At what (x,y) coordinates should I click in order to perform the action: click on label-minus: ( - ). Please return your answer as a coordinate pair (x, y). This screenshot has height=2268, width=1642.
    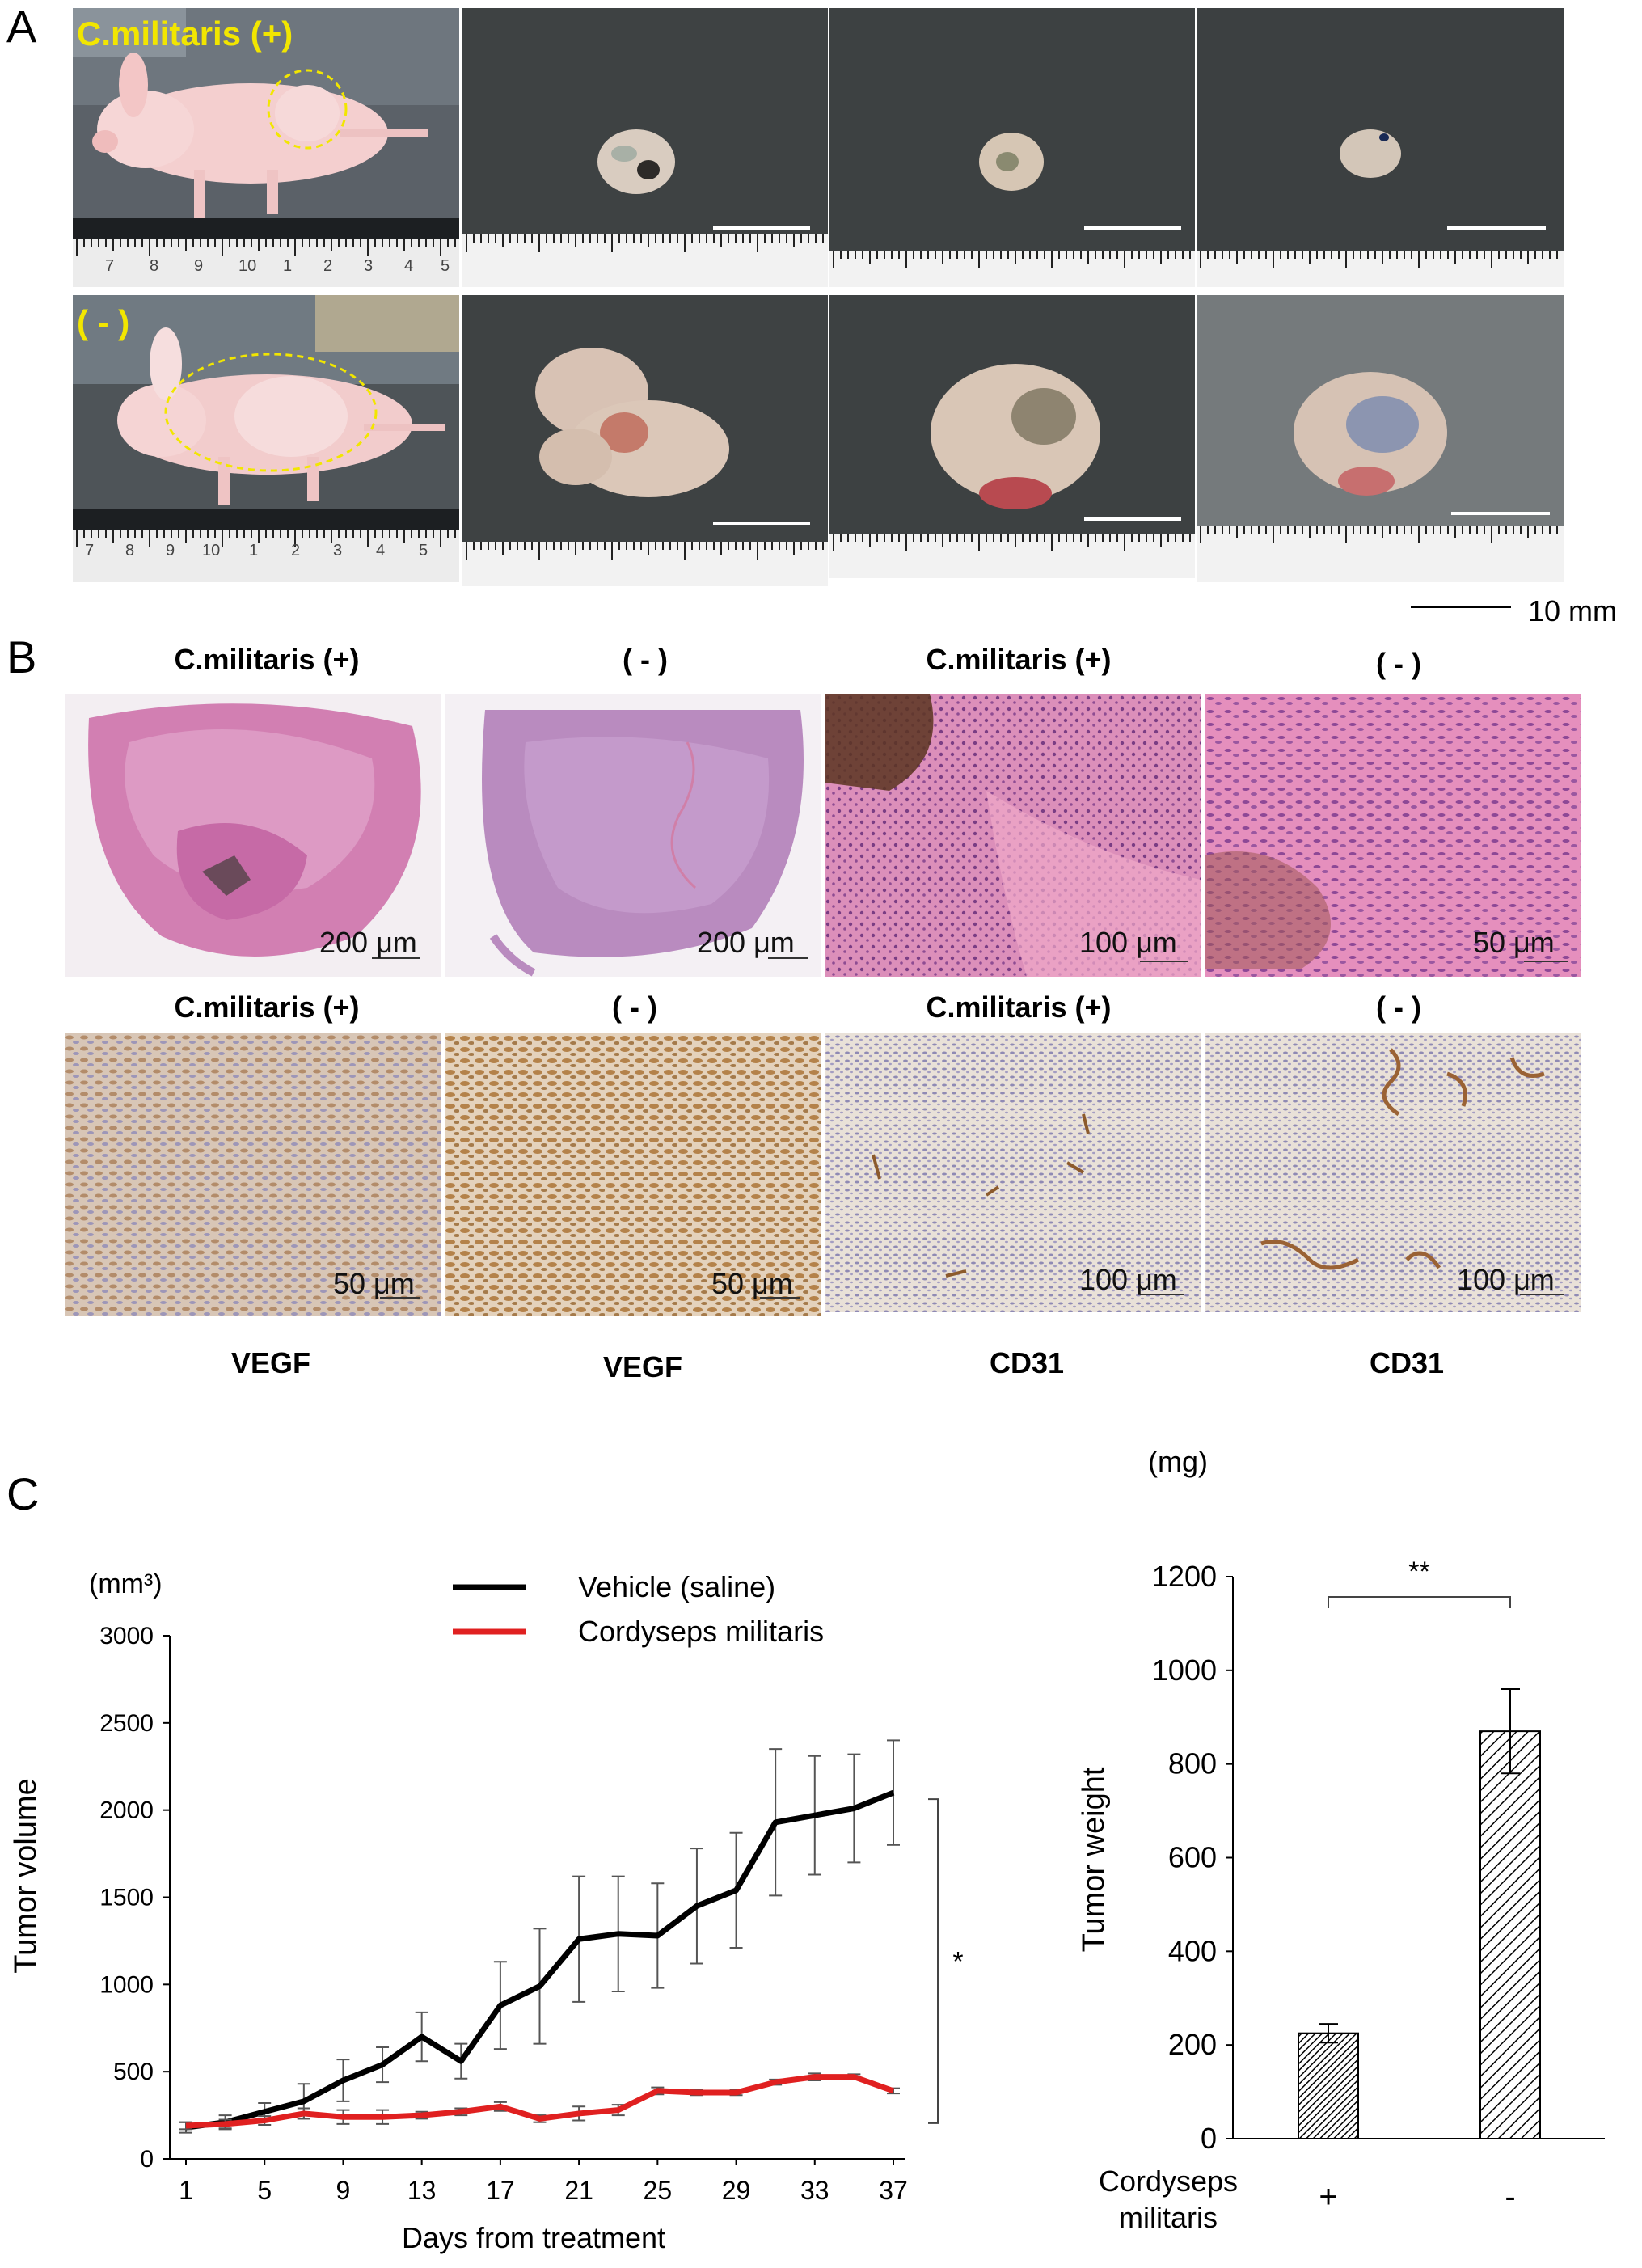
    Looking at the image, I should click on (103, 322).